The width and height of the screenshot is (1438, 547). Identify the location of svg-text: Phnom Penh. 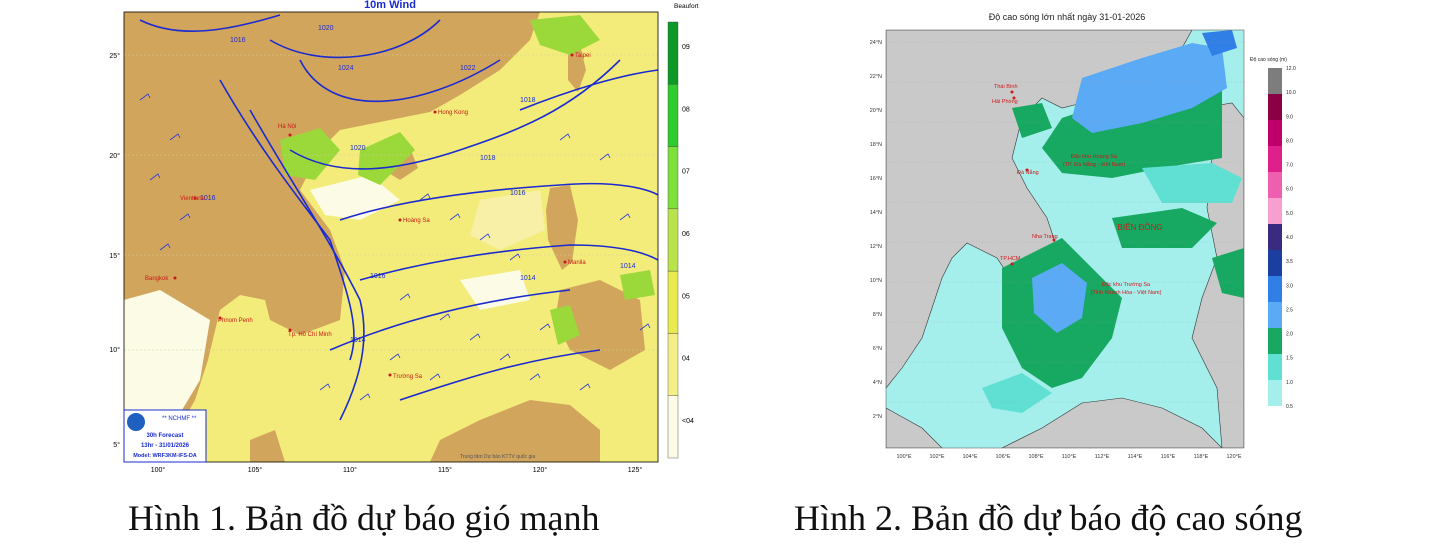
(235, 321).